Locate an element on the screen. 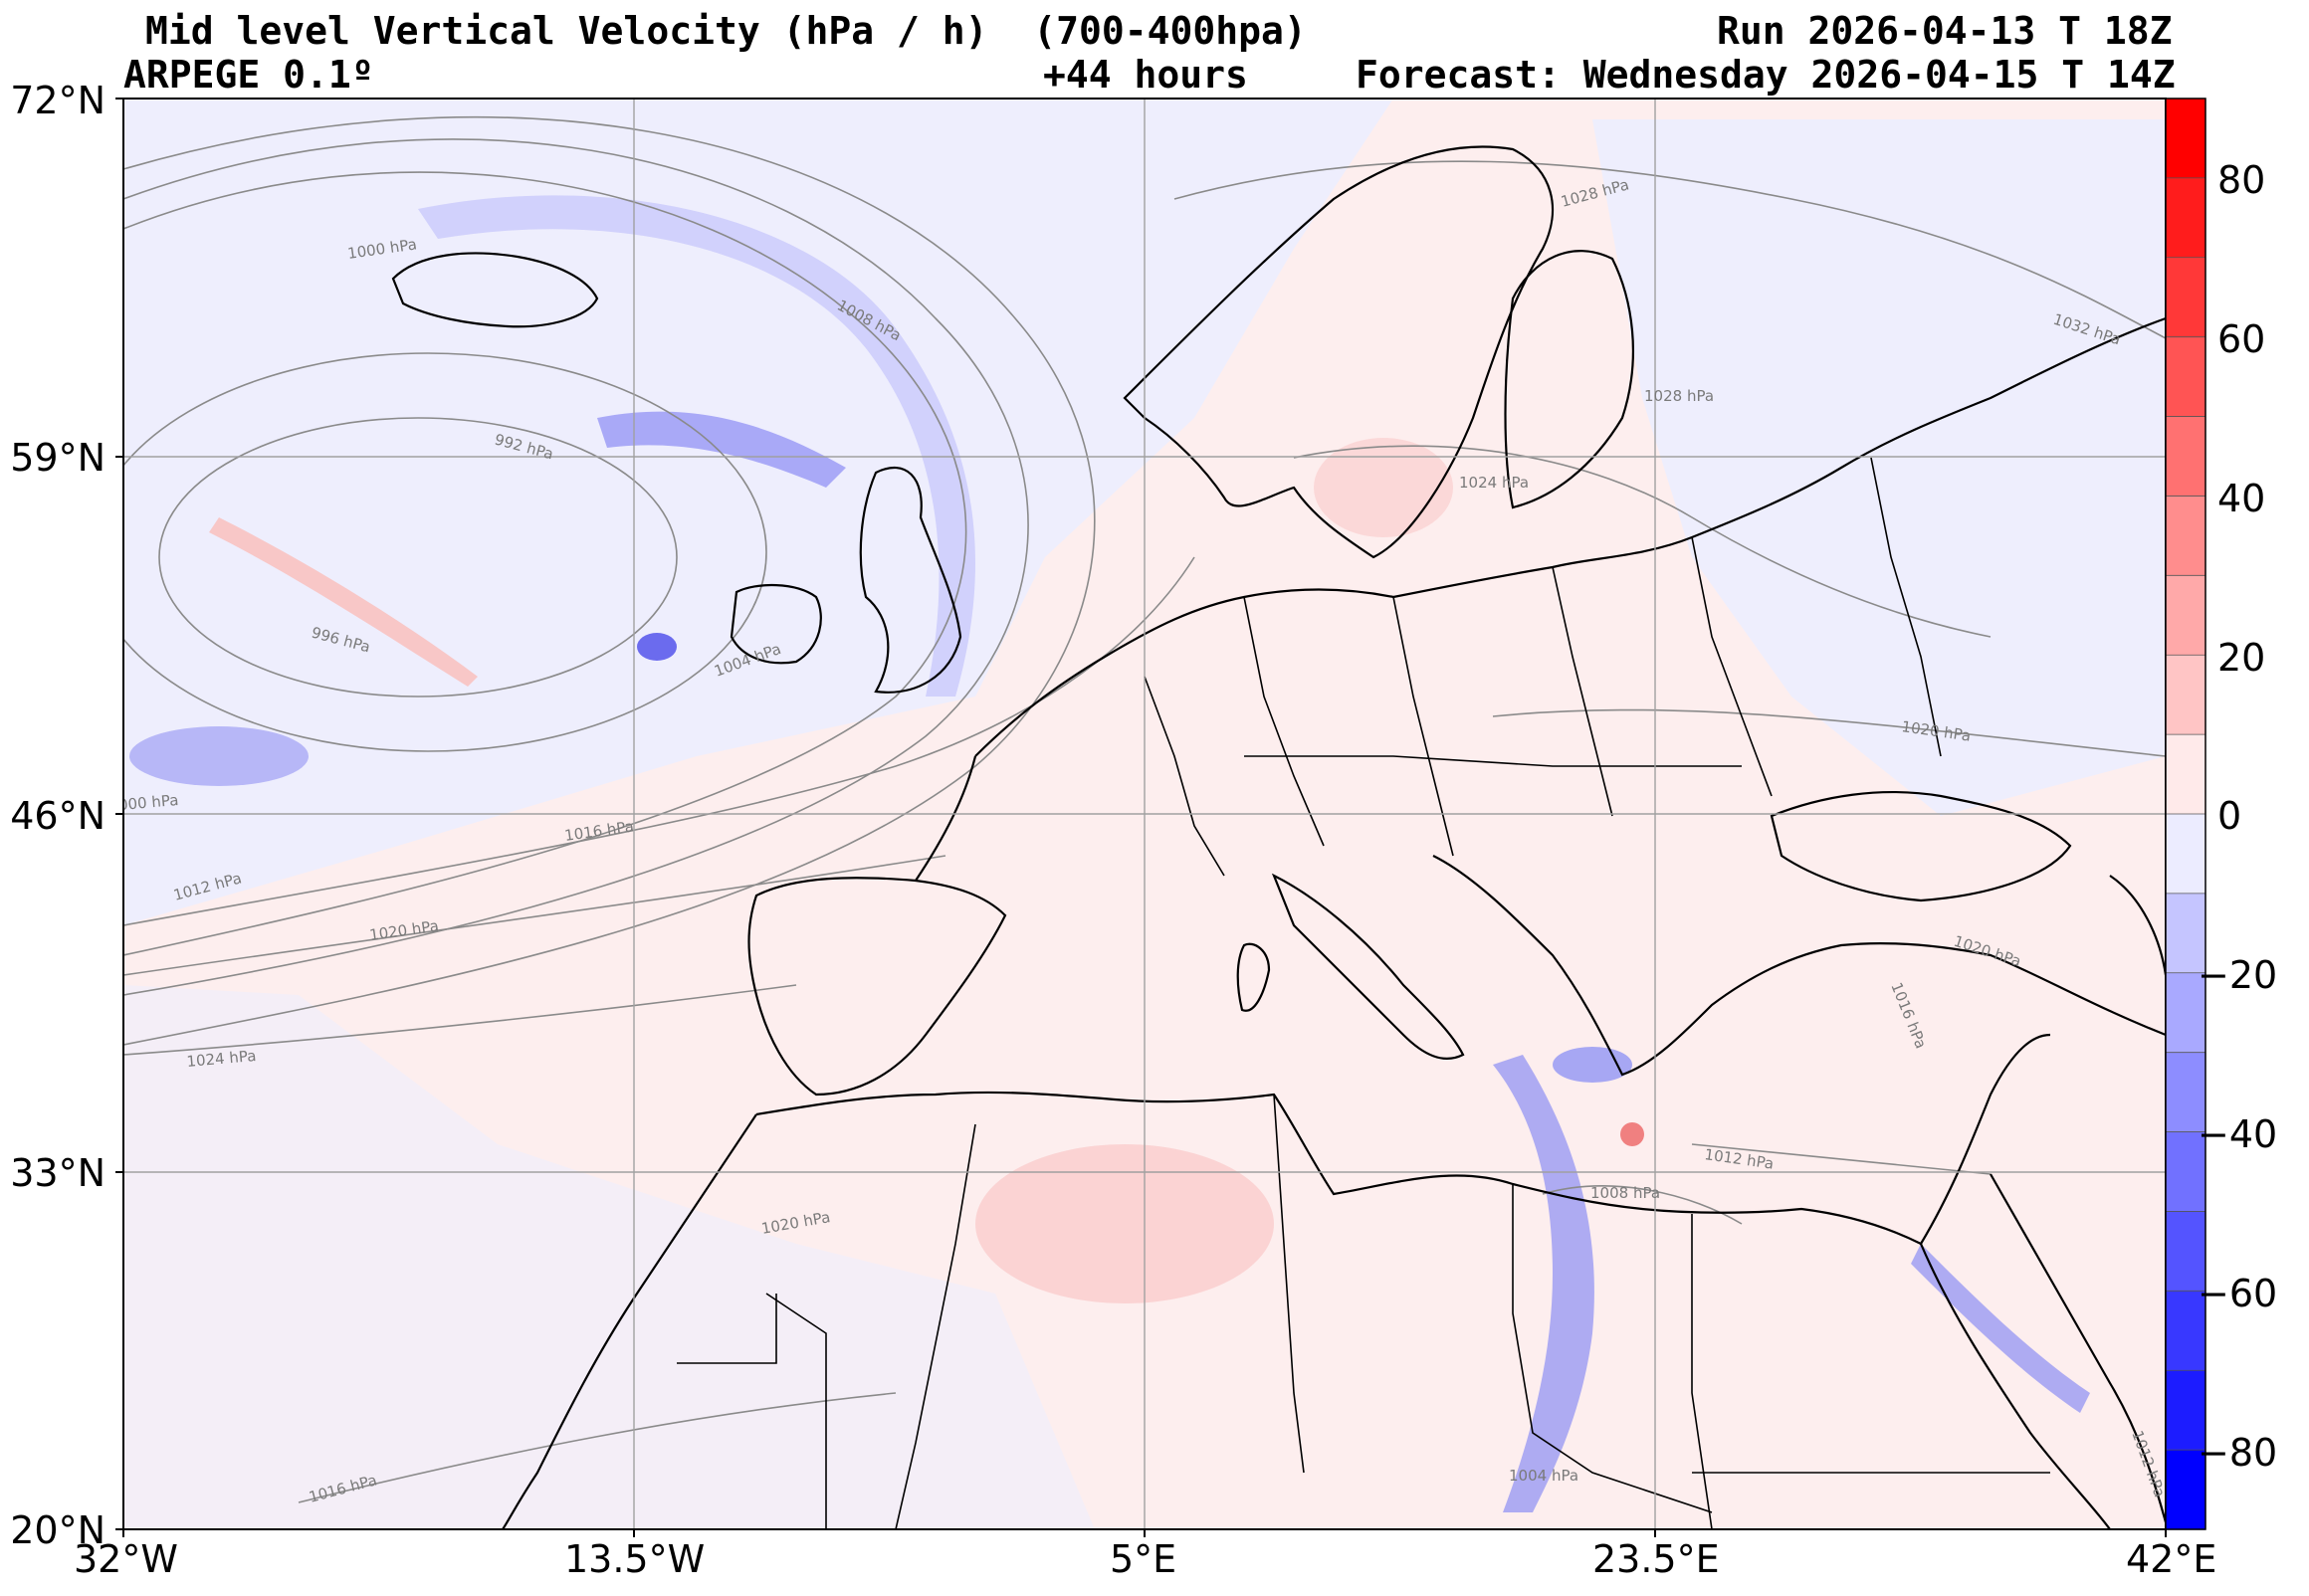 This screenshot has height=1596, width=2309. lon-tick-label: 32°W is located at coordinates (126, 1559).